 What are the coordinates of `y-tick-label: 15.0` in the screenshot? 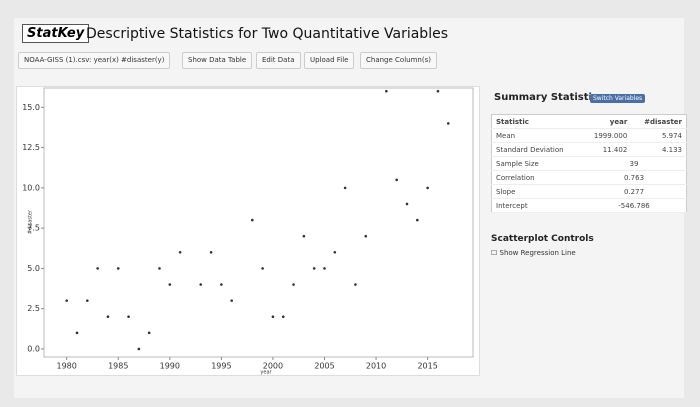 It's located at (31, 107).